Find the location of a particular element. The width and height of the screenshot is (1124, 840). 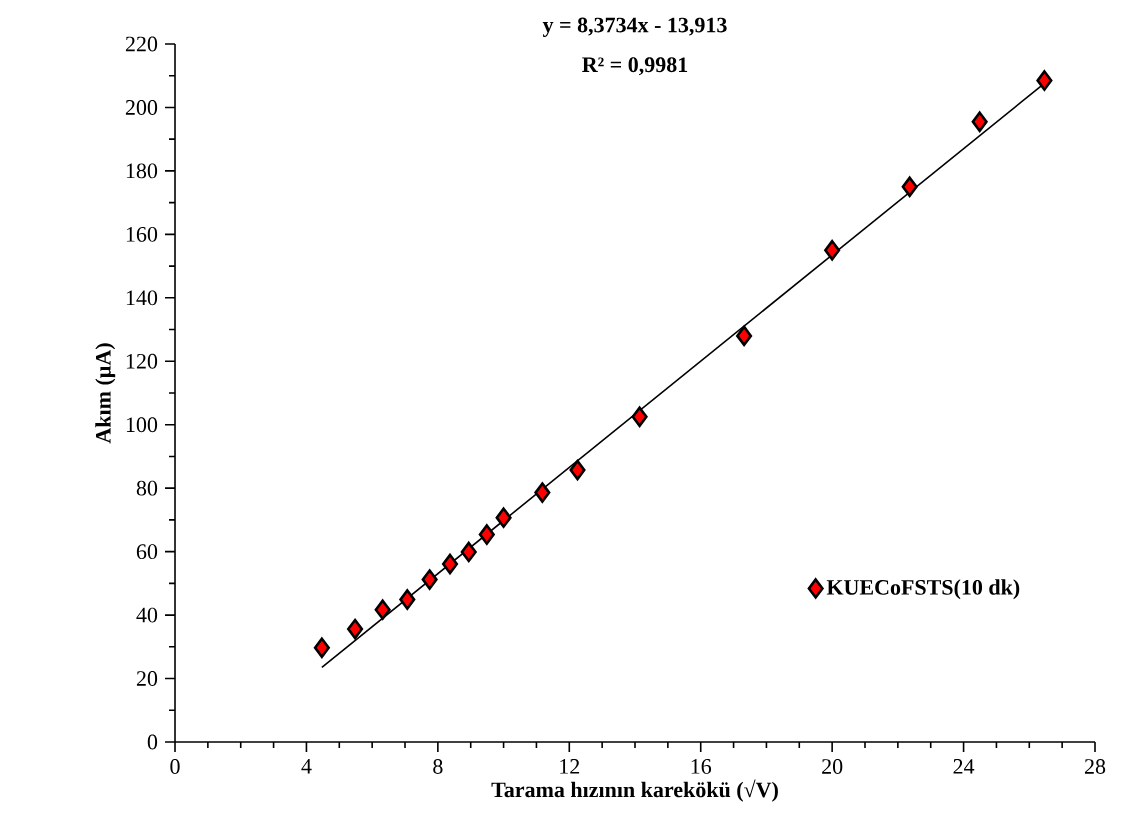

x-axis-title: Tarama hızının karekökü (√V) is located at coordinates (634, 790).